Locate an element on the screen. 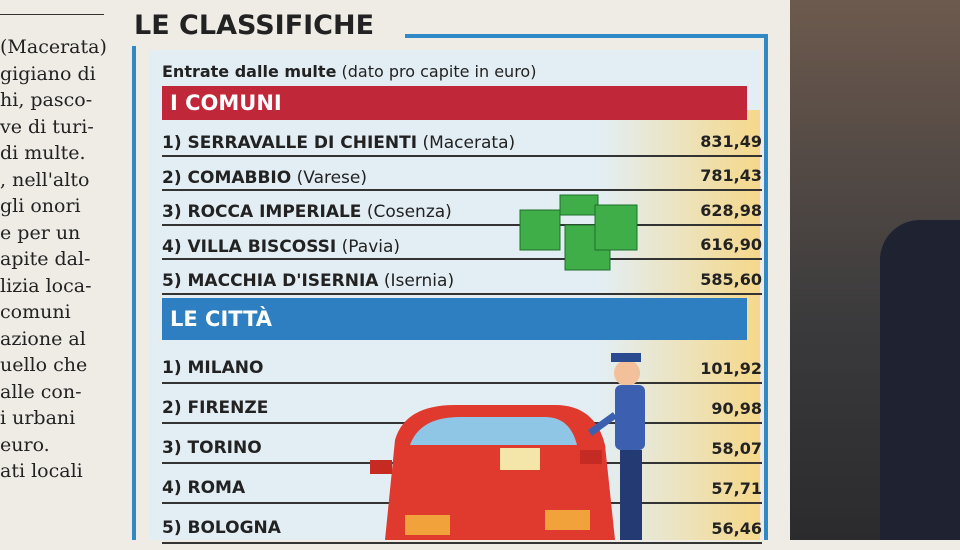 Image resolution: width=960 pixels, height=550 pixels. photo-figure is located at coordinates (920, 380).